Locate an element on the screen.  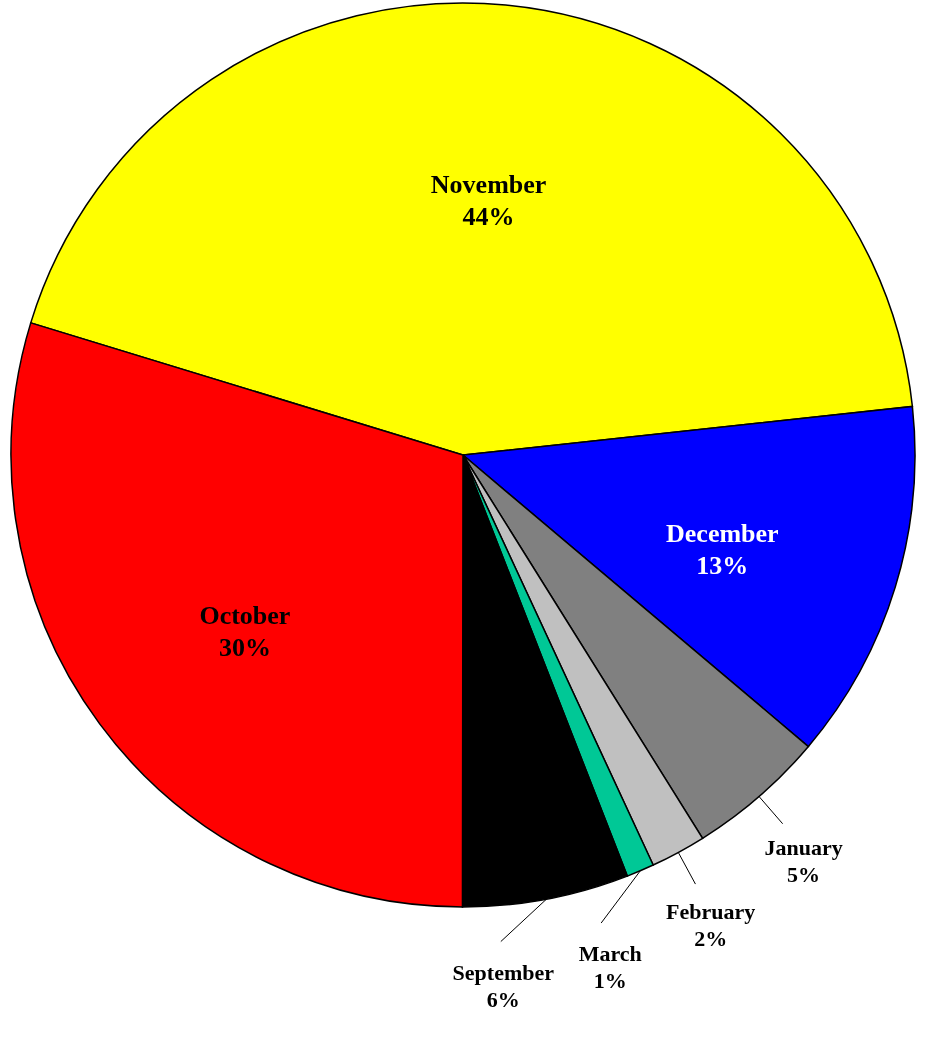
slice-label: December is located at coordinates (722, 534).